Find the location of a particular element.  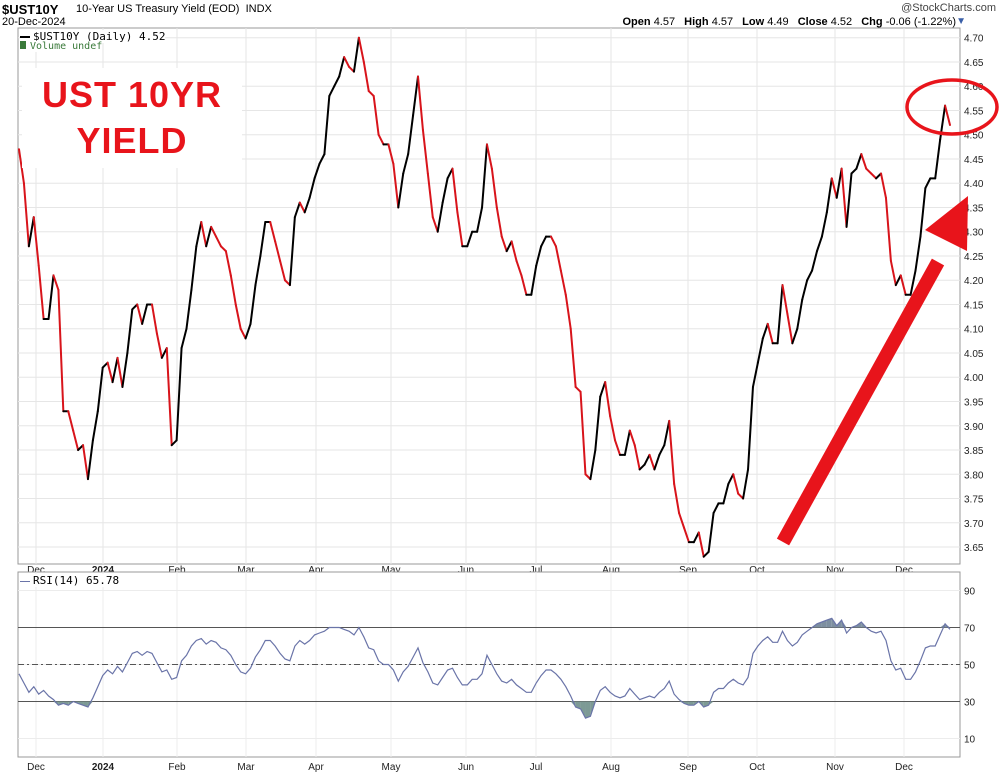

rsi-overbought-fill is located at coordinates (829, 623).